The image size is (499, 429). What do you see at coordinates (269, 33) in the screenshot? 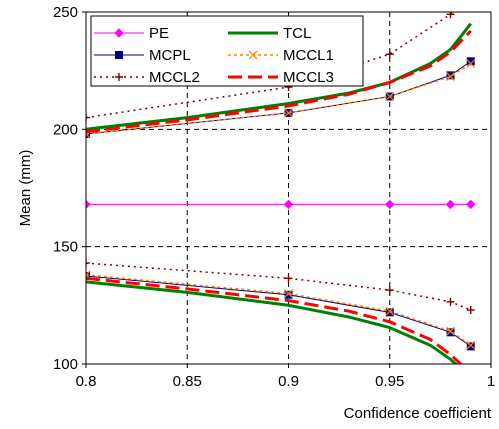
I see `legend-entry-tcl: TCL` at bounding box center [269, 33].